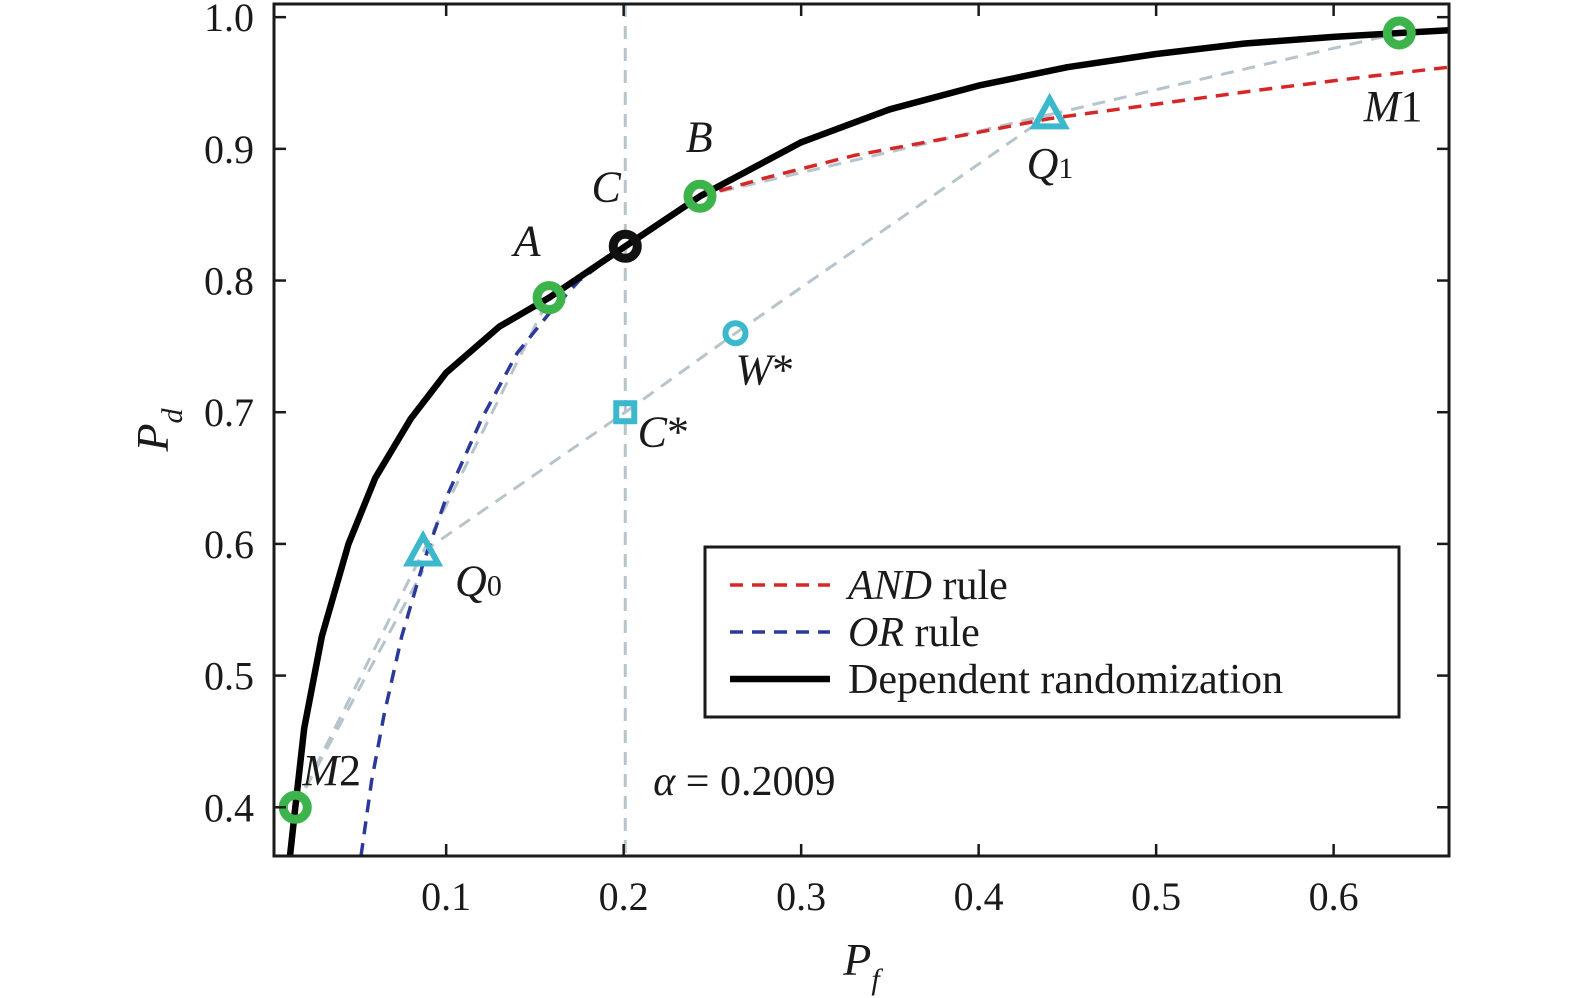 The image size is (1575, 998). I want to click on point-label: C*, so click(663, 431).